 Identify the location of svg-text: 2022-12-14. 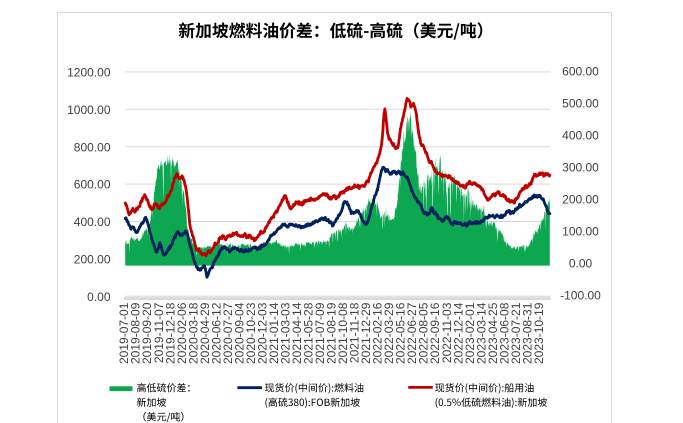
(458, 333).